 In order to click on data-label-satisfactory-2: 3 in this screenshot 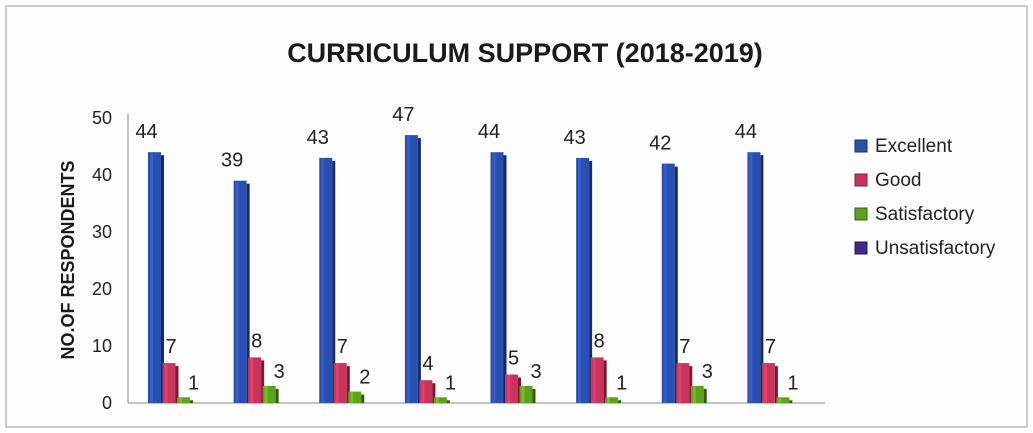, I will do `click(279, 372)`.